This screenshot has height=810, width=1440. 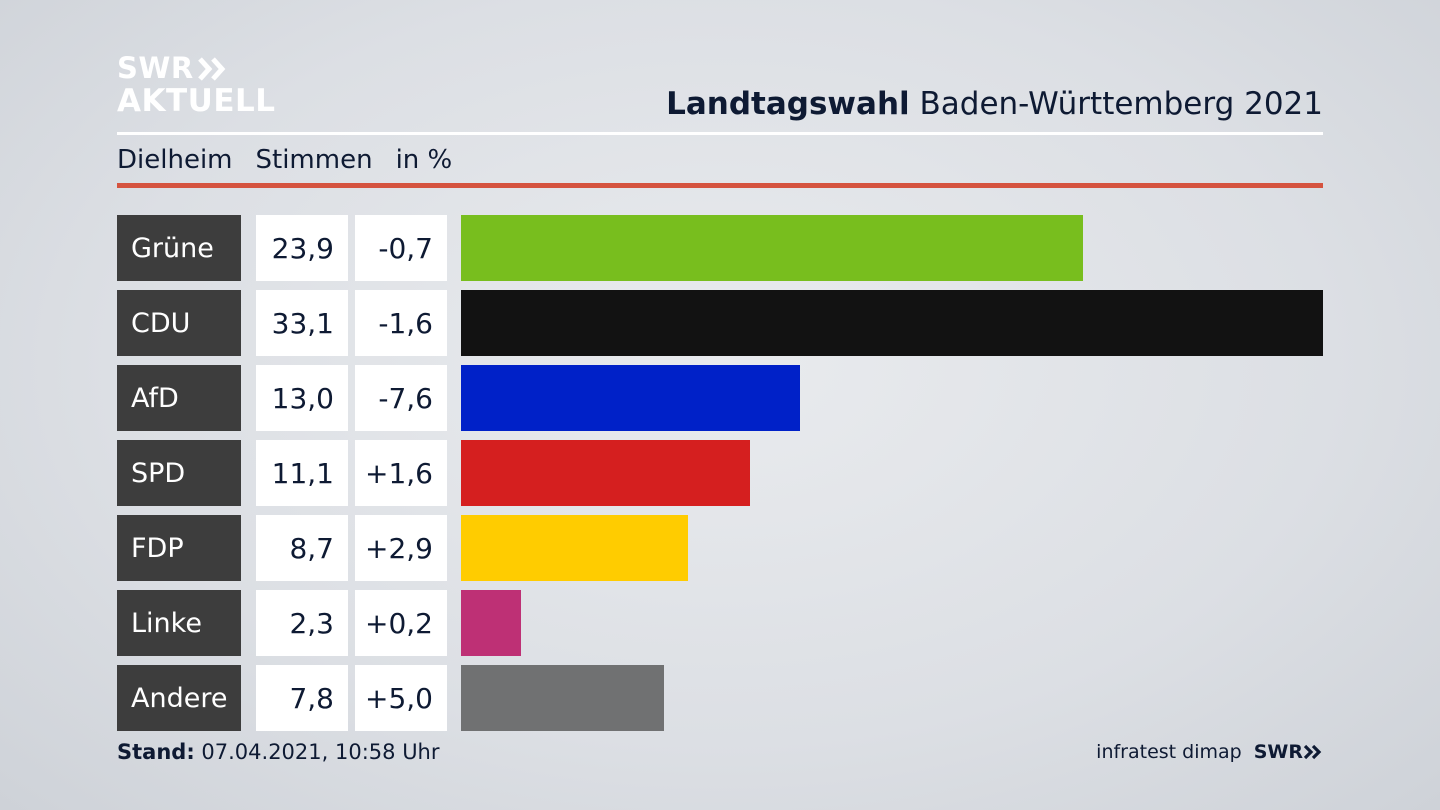 What do you see at coordinates (302, 473) in the screenshot?
I see `vote-share-value: 11,1` at bounding box center [302, 473].